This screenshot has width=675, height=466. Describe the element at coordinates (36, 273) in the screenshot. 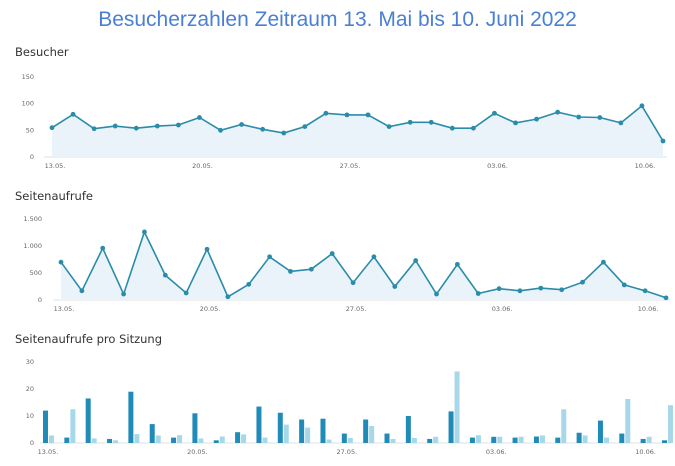

I see `y-tick-label: 500` at that location.